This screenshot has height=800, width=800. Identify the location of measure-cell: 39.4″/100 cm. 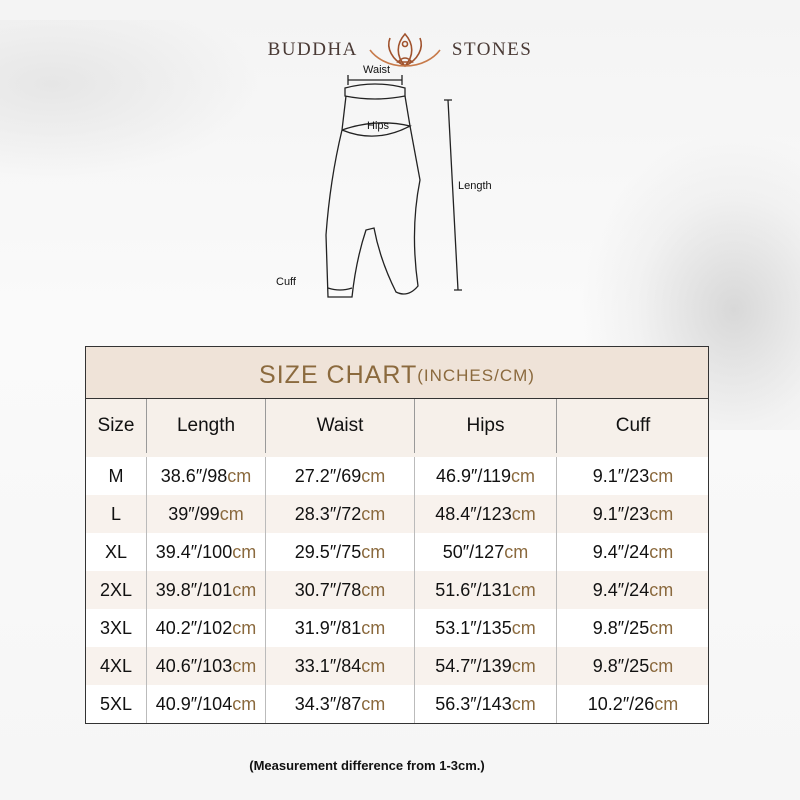
(205, 552).